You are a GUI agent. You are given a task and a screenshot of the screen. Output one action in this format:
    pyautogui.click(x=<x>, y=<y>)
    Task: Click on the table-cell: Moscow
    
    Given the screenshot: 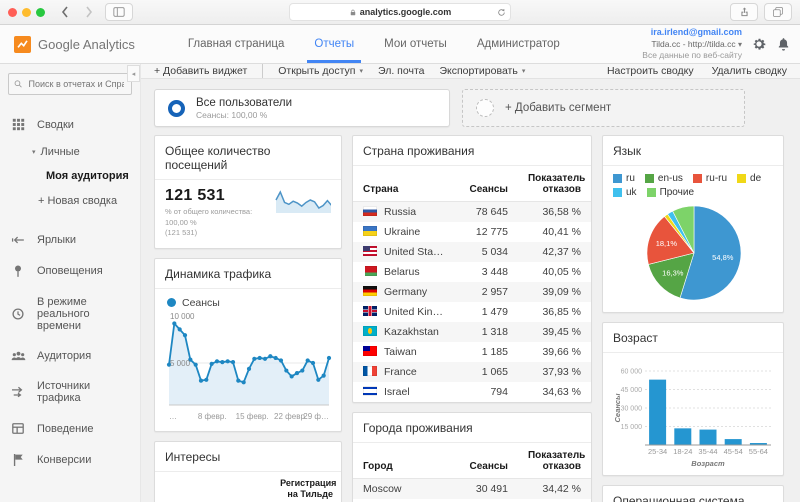 What is the action you would take?
    pyautogui.click(x=404, y=489)
    